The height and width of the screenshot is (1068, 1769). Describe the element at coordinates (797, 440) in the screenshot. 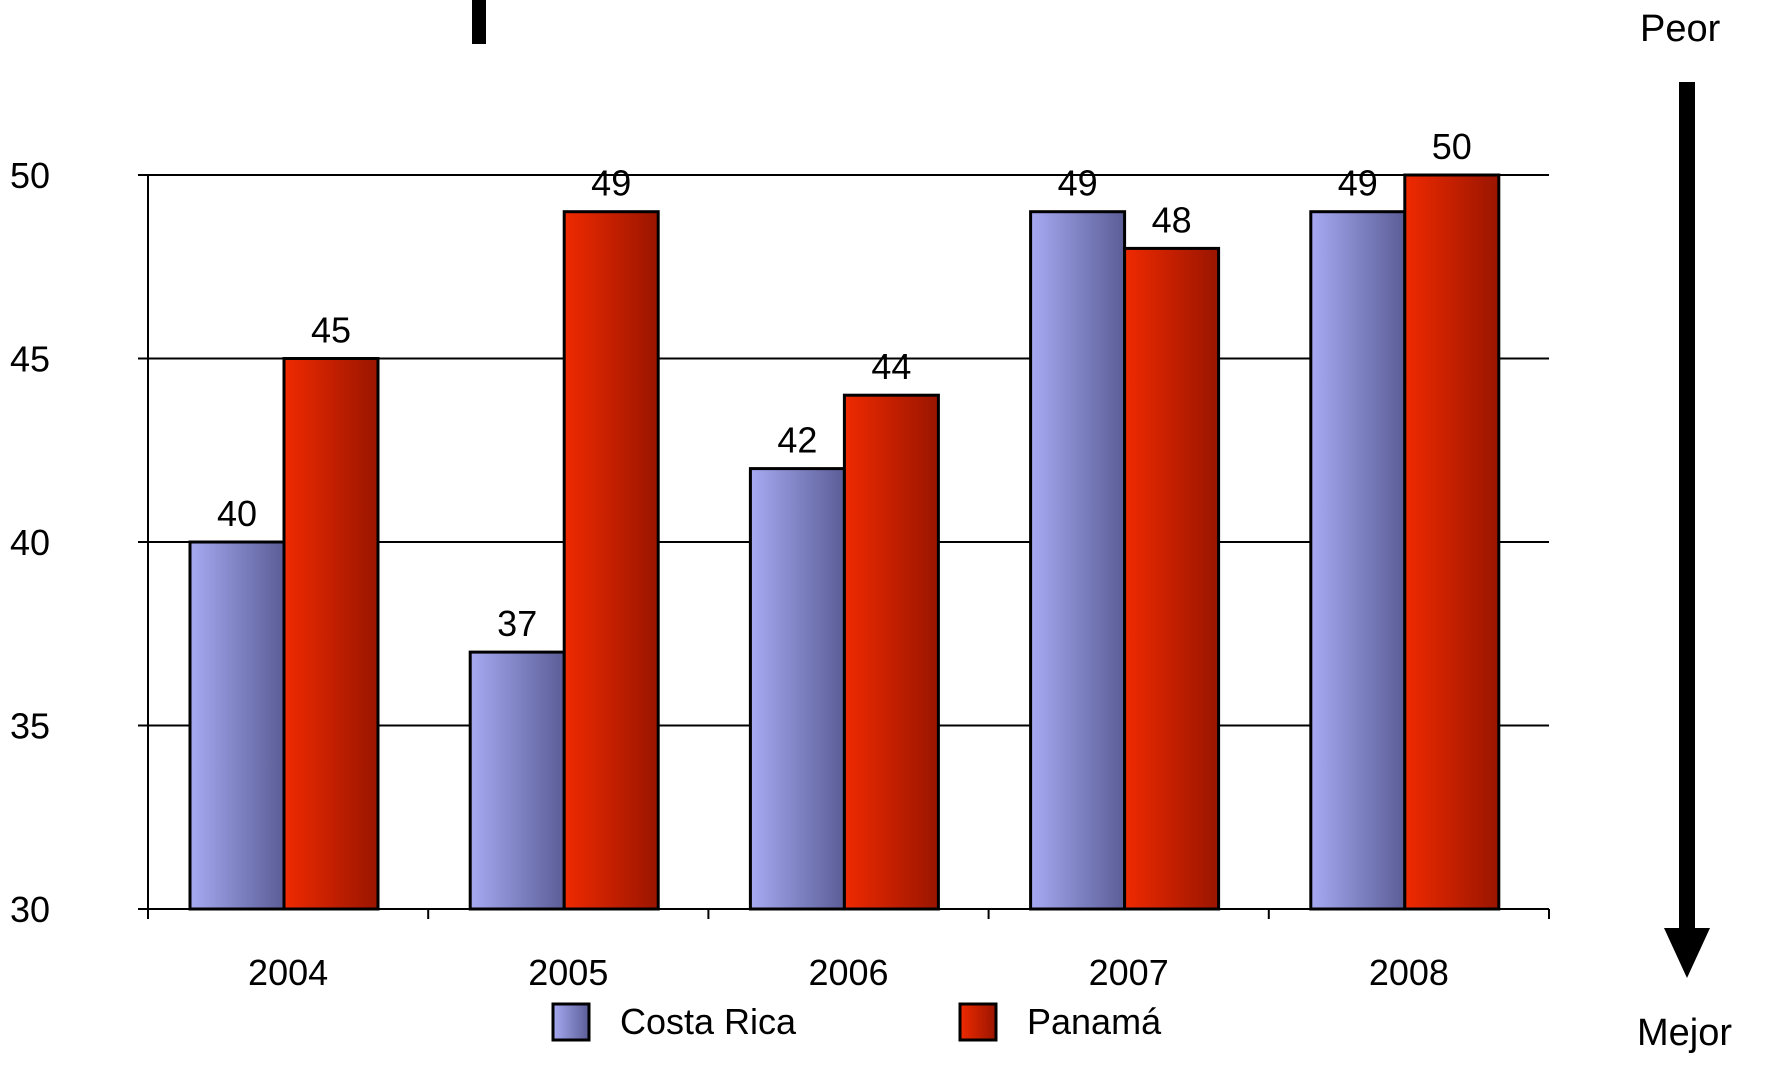

I see `data-label: 42` at that location.